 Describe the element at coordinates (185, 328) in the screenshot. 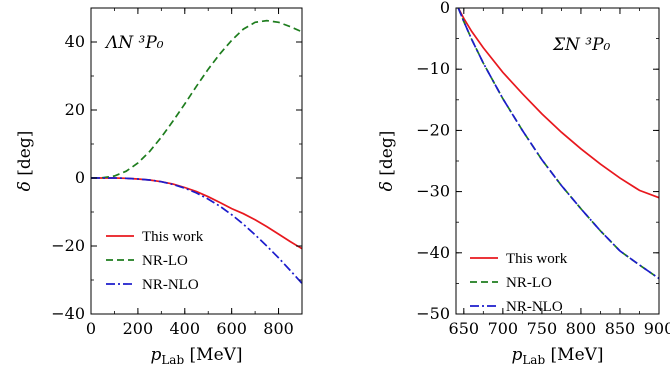

I see `x-tick-label: 400` at that location.